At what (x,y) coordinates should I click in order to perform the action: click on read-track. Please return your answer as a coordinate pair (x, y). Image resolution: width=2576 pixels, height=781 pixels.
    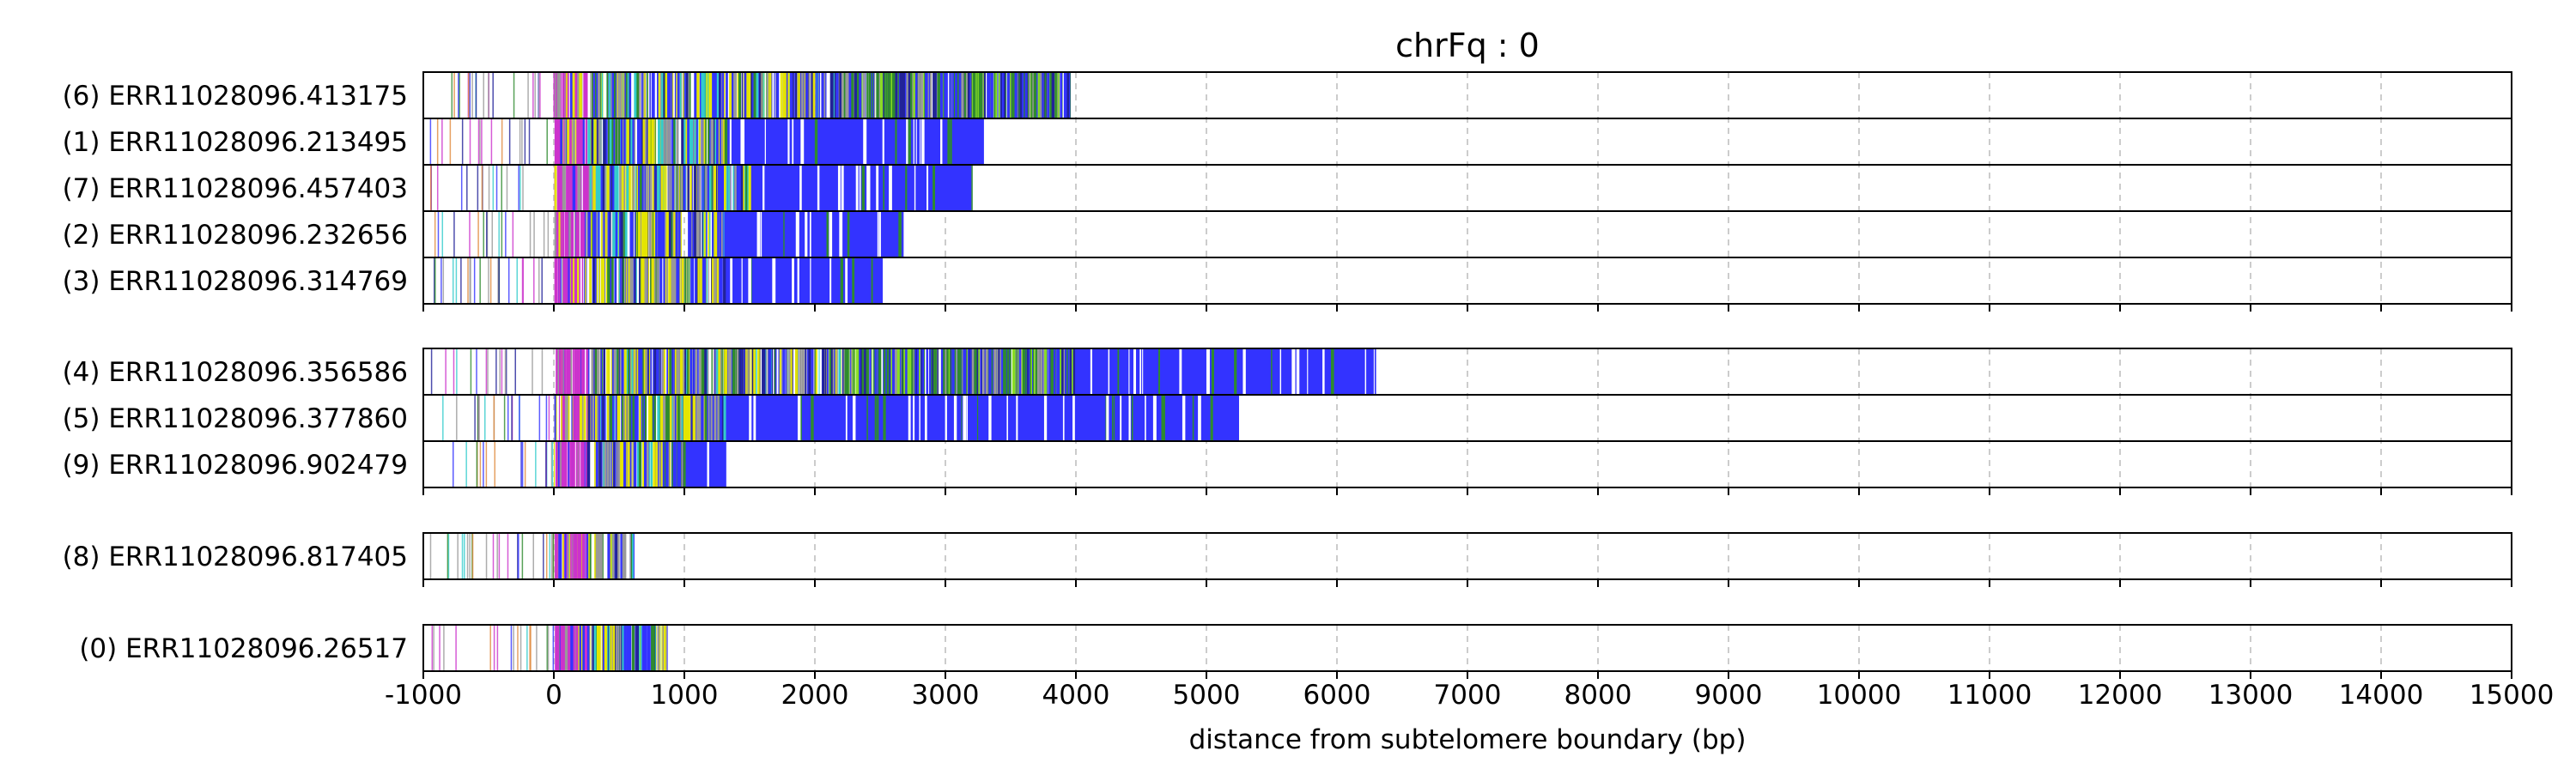
    Looking at the image, I should click on (702, 188).